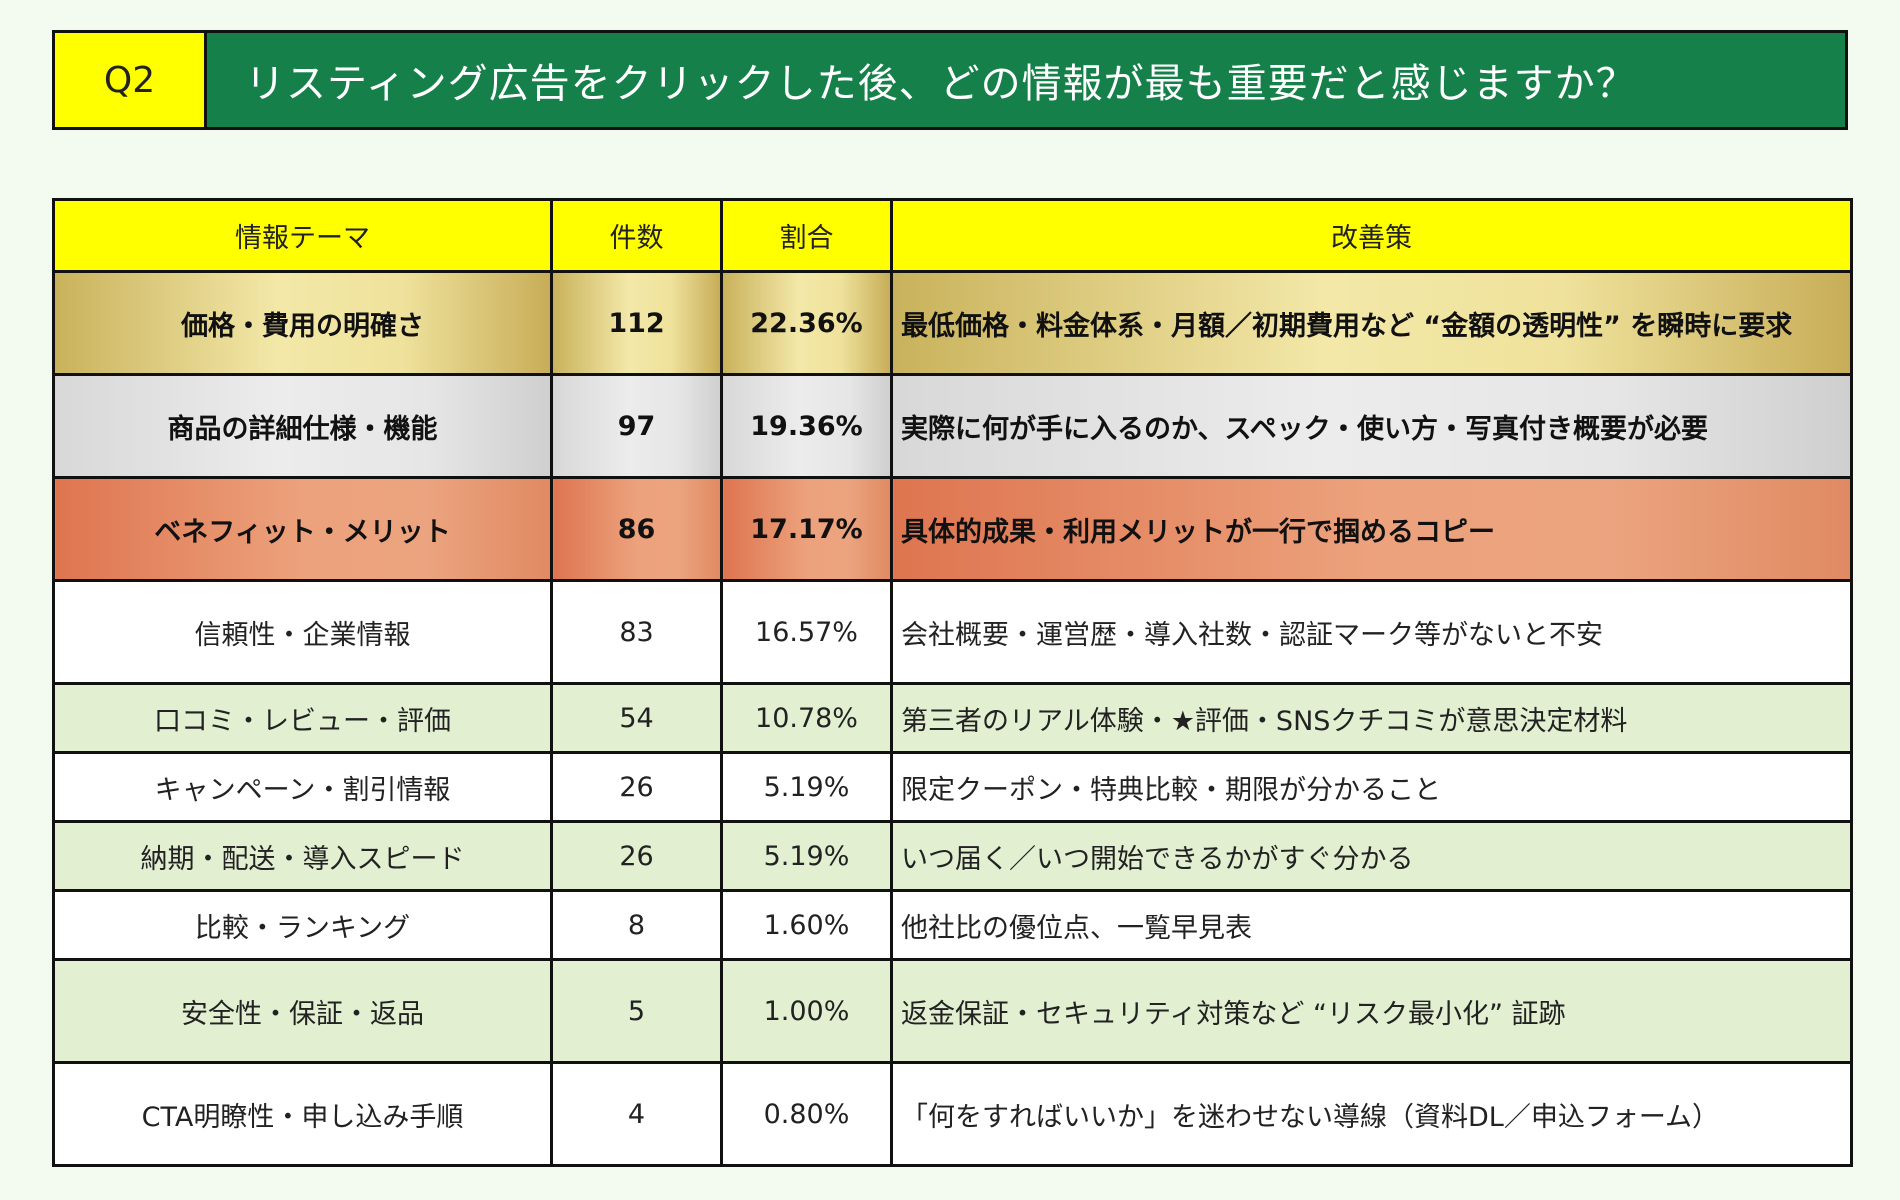 The width and height of the screenshot is (1900, 1200). Describe the element at coordinates (806, 1114) in the screenshot. I see `ratio-cell: 0.80%` at that location.